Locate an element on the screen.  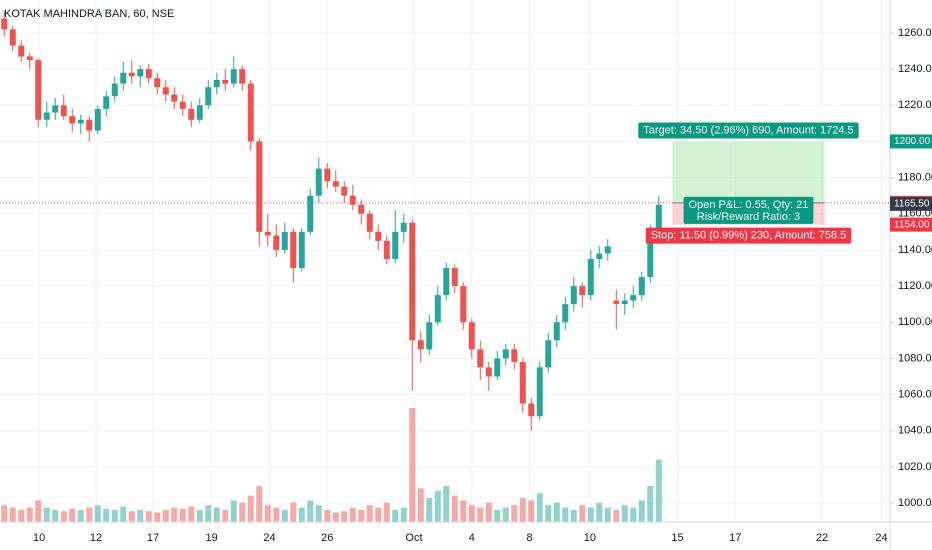
stop-label: Stop: 11.50 (0.99%) 230, Amount: 758.5 is located at coordinates (749, 236).